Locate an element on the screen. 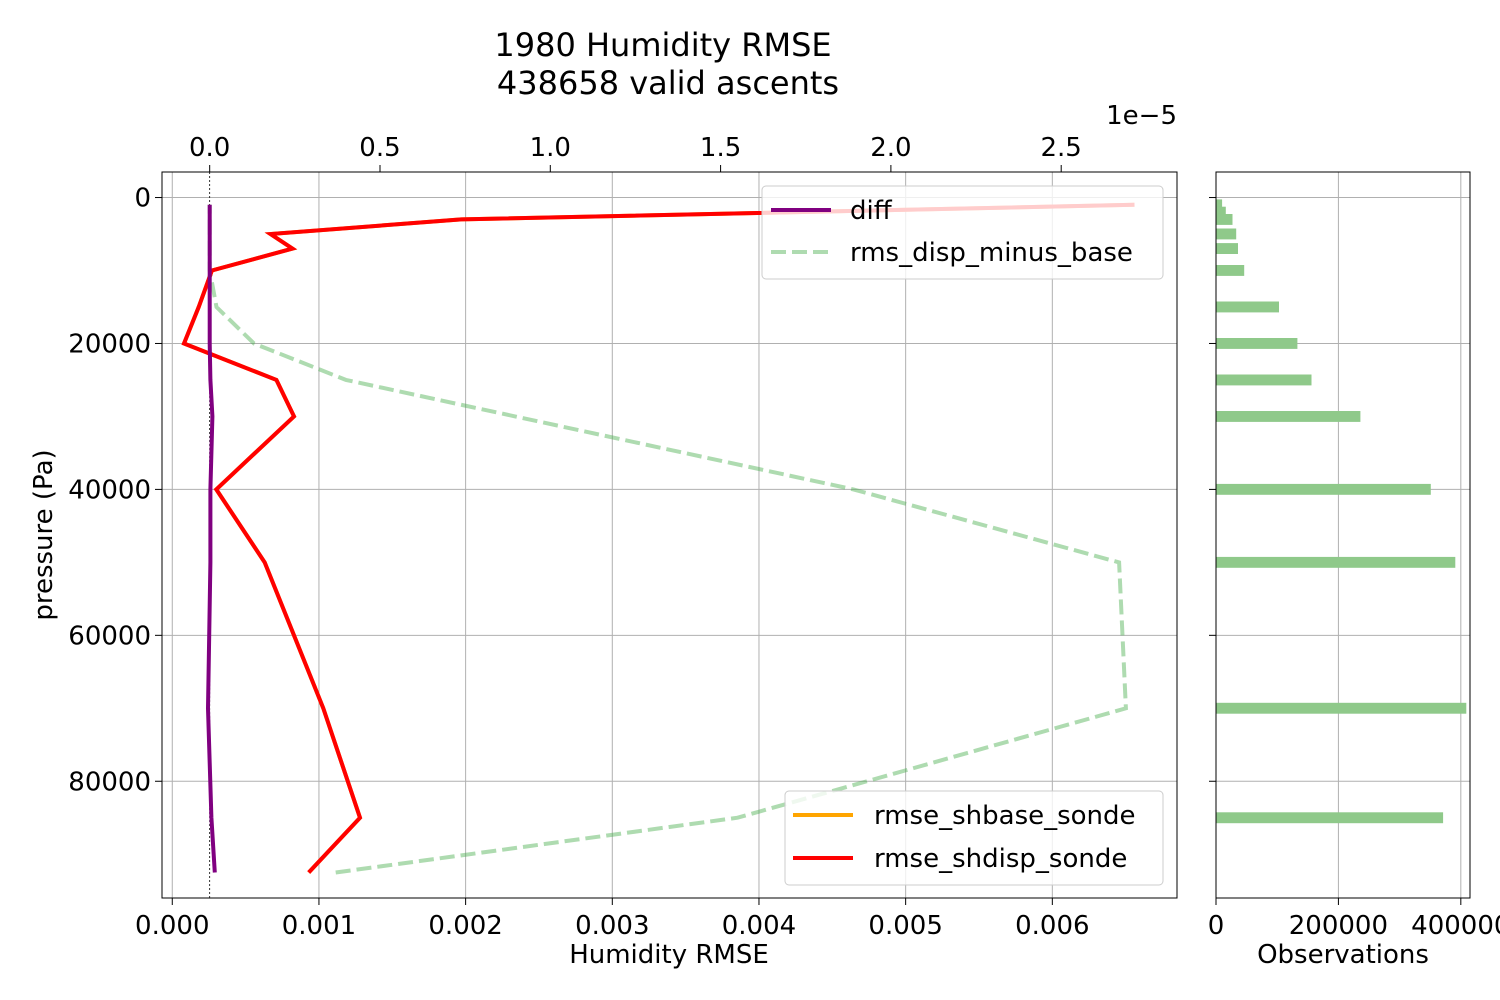 This screenshot has height=1000, width=1500. legend-diff-label: diff is located at coordinates (871, 211).